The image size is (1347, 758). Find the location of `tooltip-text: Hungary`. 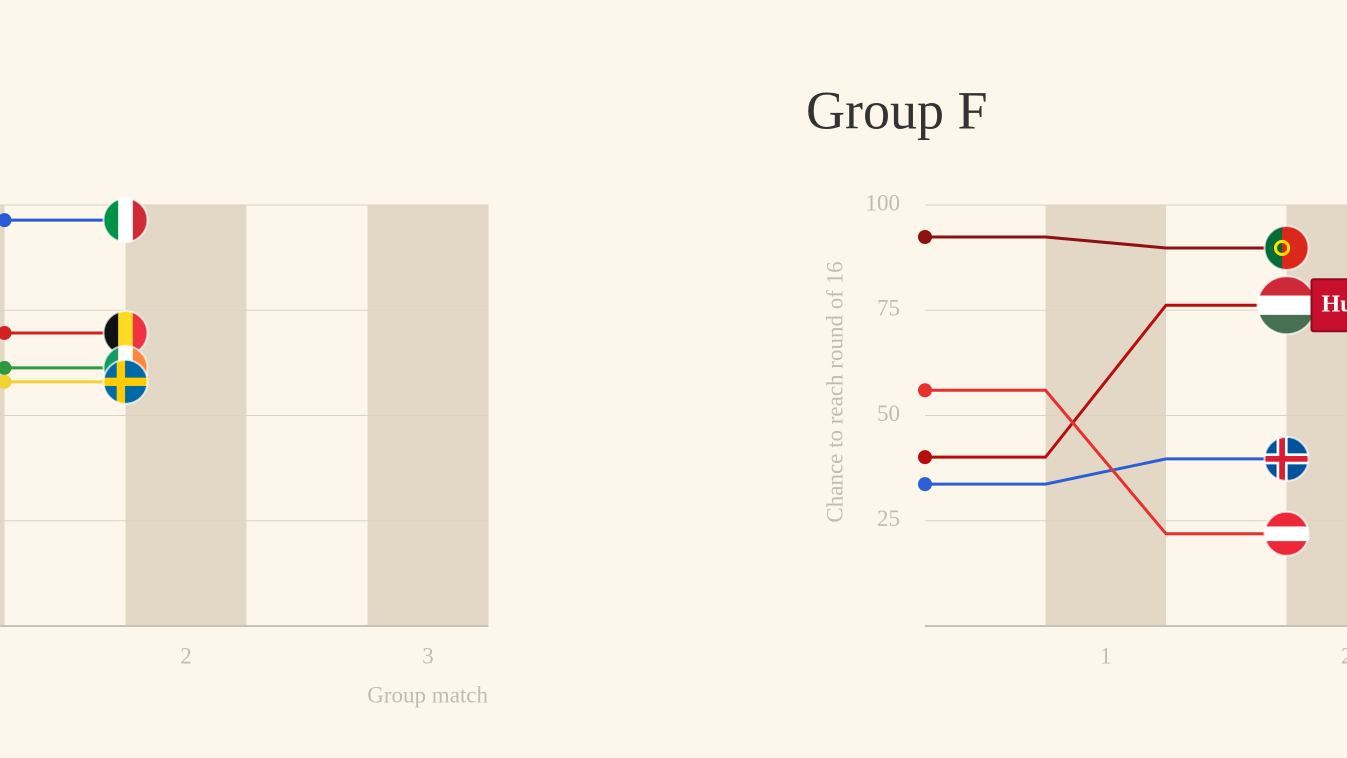

tooltip-text: Hungary is located at coordinates (1334, 305).